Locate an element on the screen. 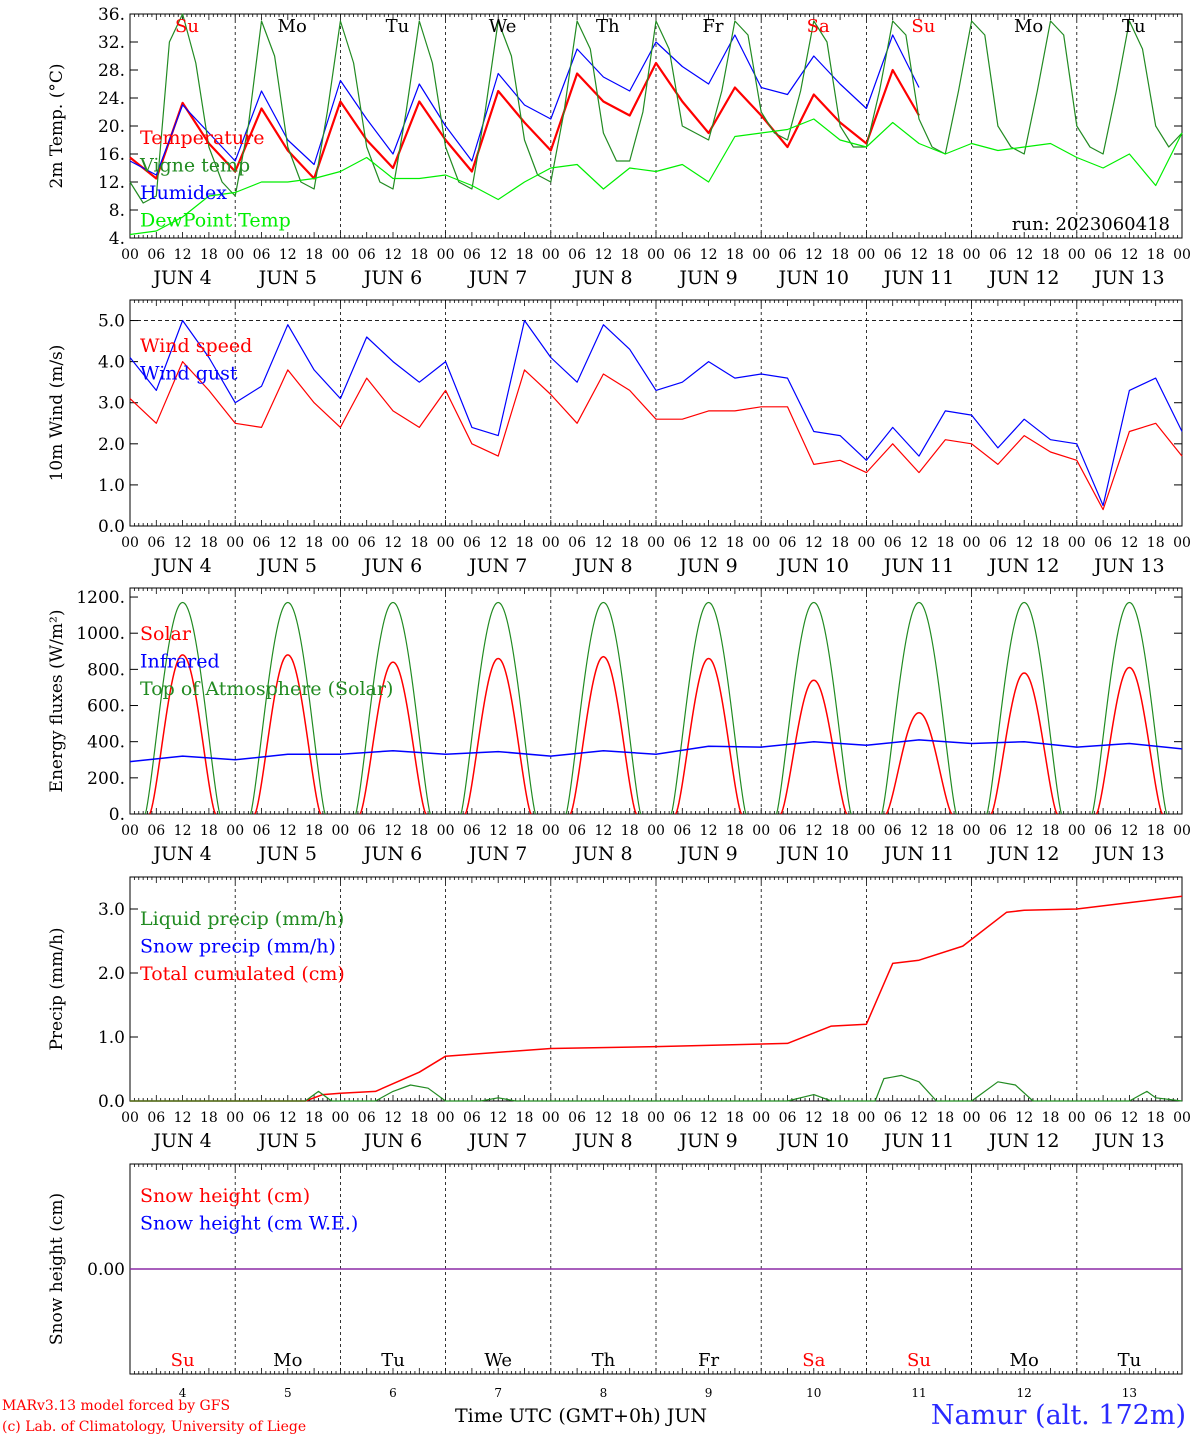 This screenshot has height=1440, width=1194. y-tick-label: 12. is located at coordinates (111, 183).